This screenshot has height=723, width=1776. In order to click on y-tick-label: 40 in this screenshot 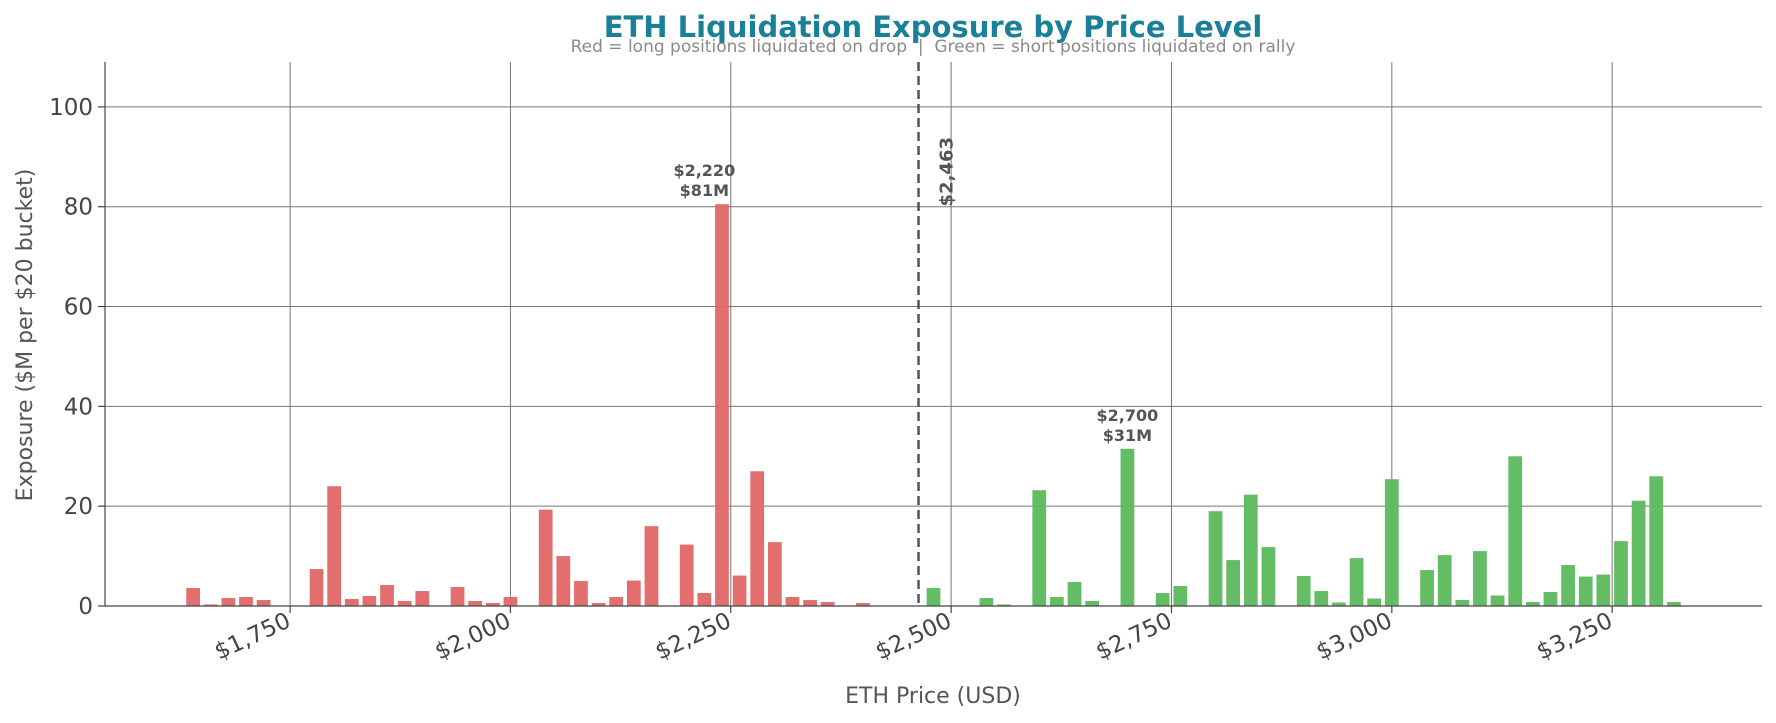, I will do `click(78, 407)`.